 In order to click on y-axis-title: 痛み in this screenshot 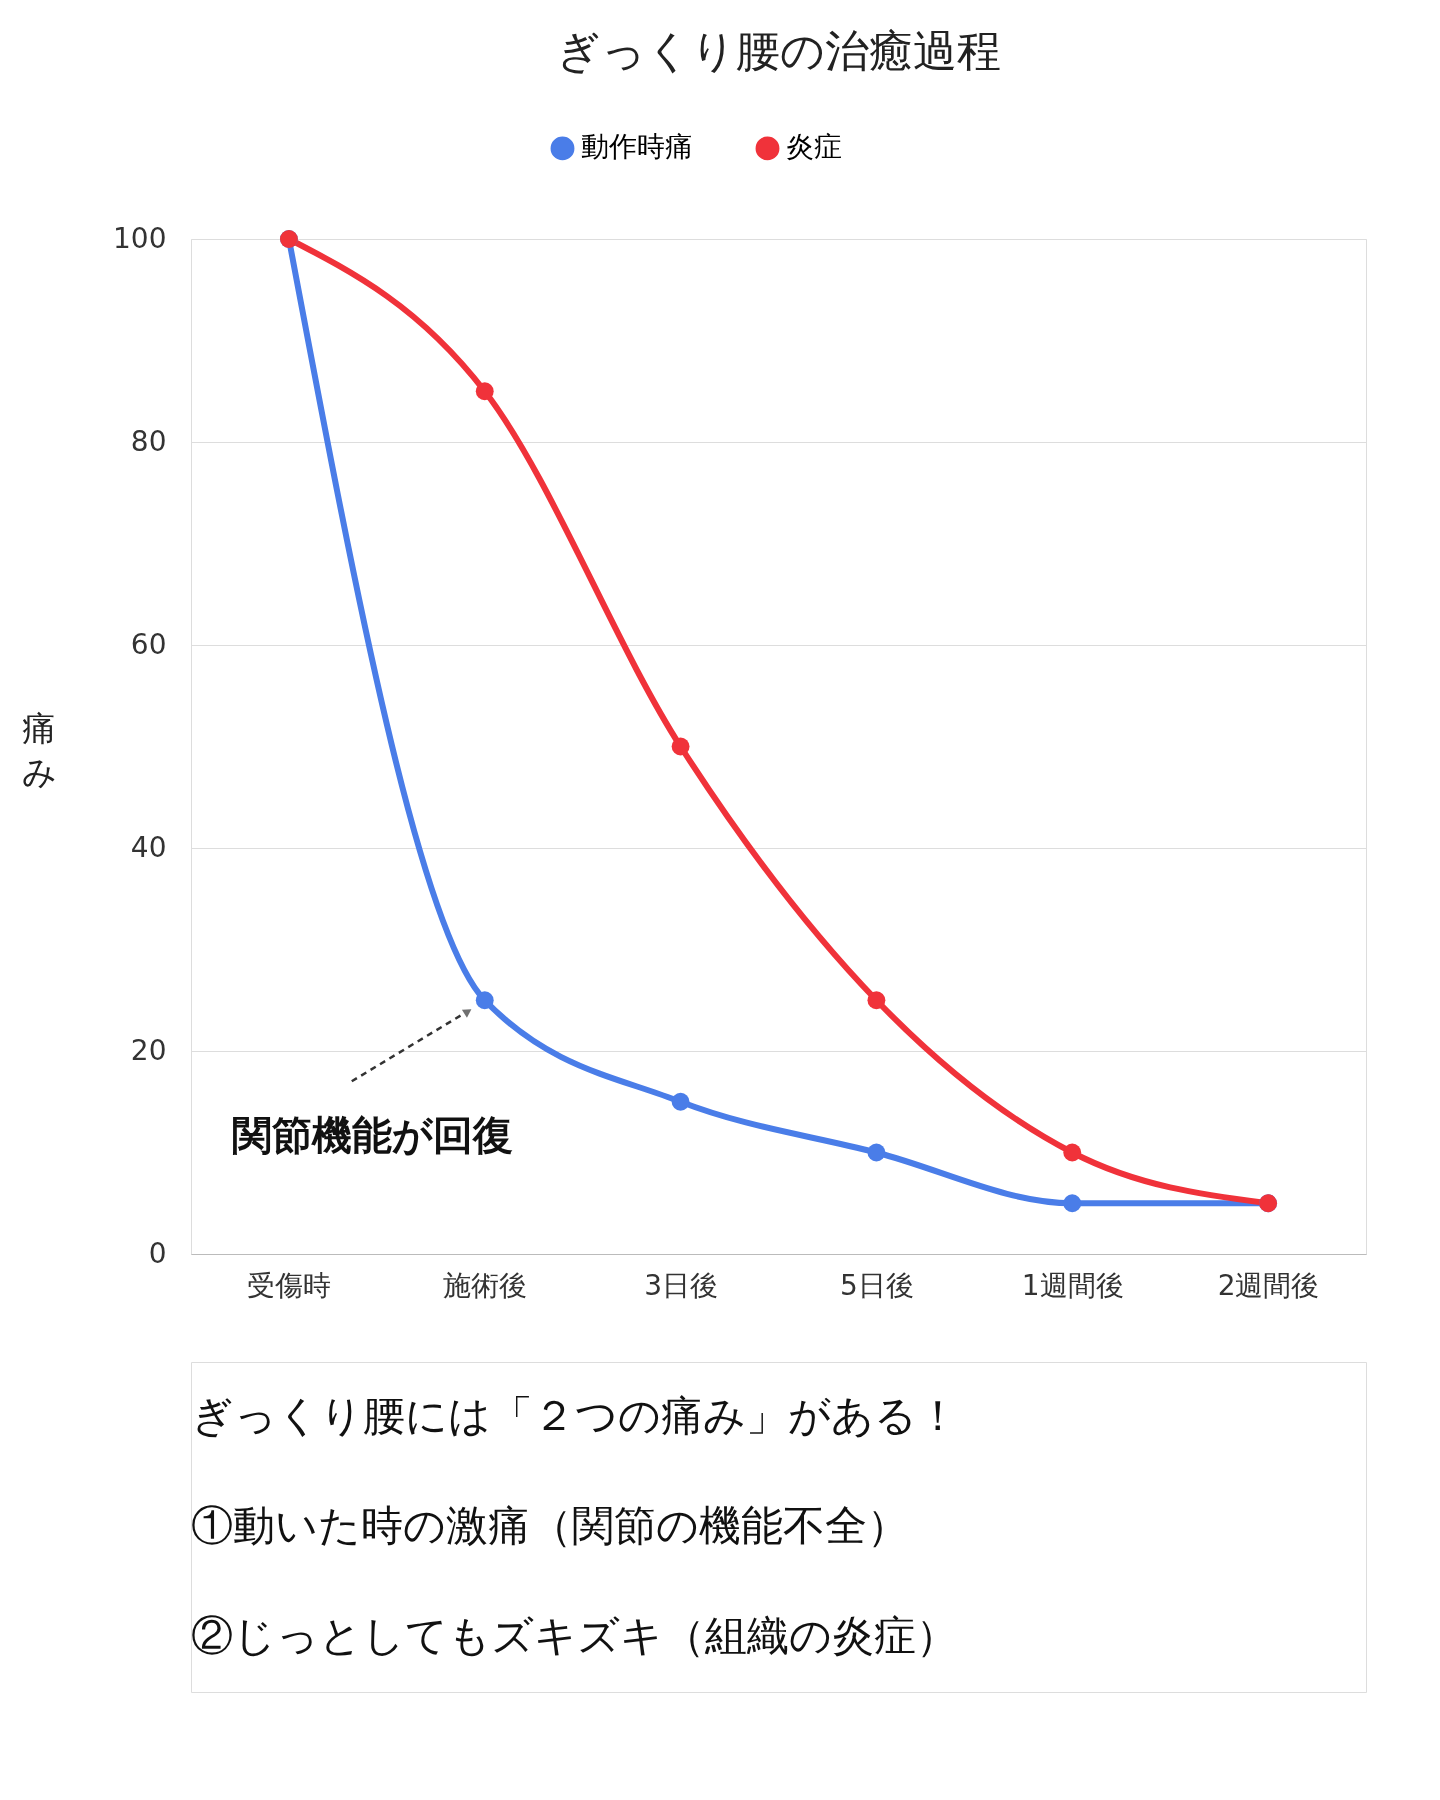, I will do `click(39, 750)`.